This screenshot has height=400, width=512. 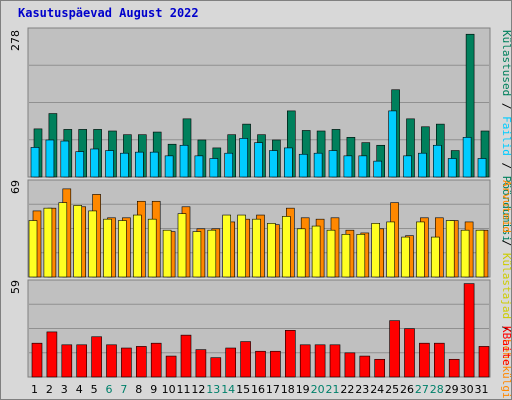 What do you see at coordinates (153, 389) in the screenshot?
I see `x-tick-label: 9` at bounding box center [153, 389].